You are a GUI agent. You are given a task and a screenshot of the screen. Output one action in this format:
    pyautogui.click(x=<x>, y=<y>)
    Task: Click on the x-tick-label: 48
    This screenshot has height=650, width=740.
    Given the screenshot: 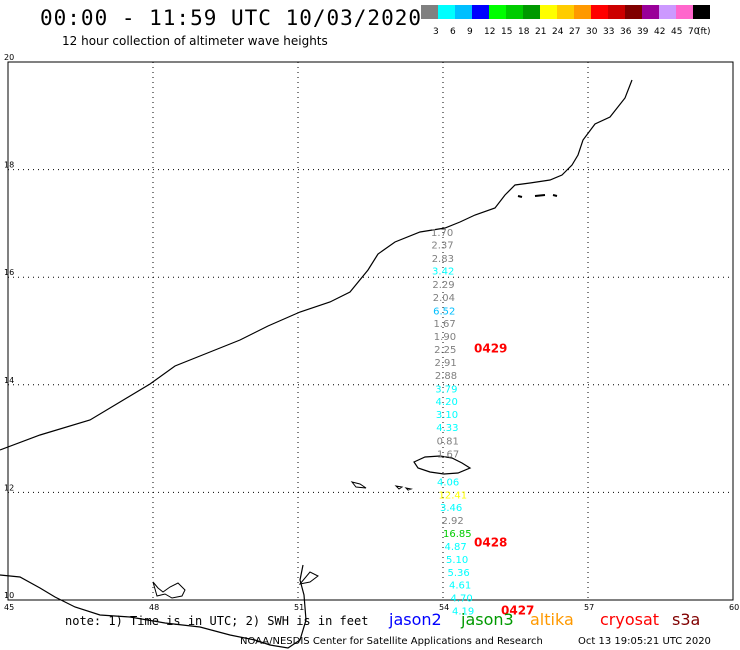 What is the action you would take?
    pyautogui.click(x=154, y=607)
    